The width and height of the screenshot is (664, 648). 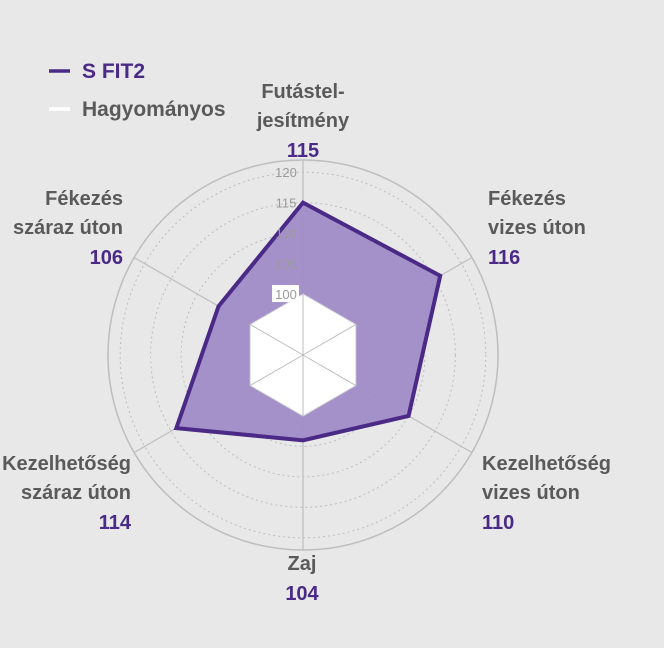 What do you see at coordinates (504, 258) in the screenshot?
I see `axis-value-label: 116` at bounding box center [504, 258].